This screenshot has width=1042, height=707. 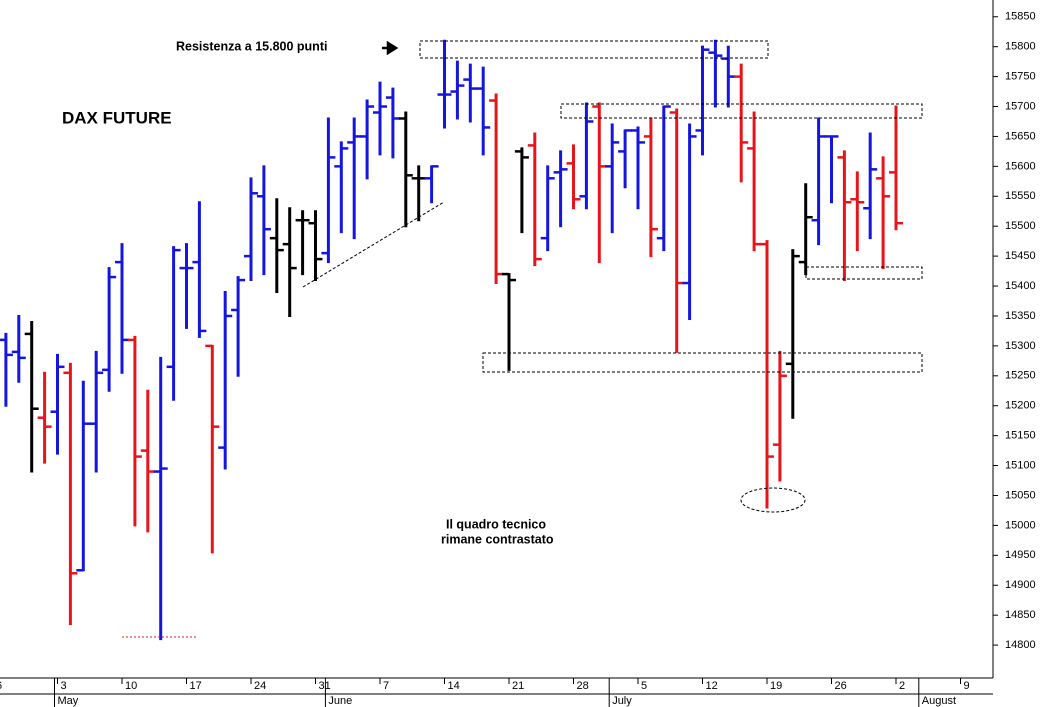 I want to click on trend-line, so click(x=373, y=244).